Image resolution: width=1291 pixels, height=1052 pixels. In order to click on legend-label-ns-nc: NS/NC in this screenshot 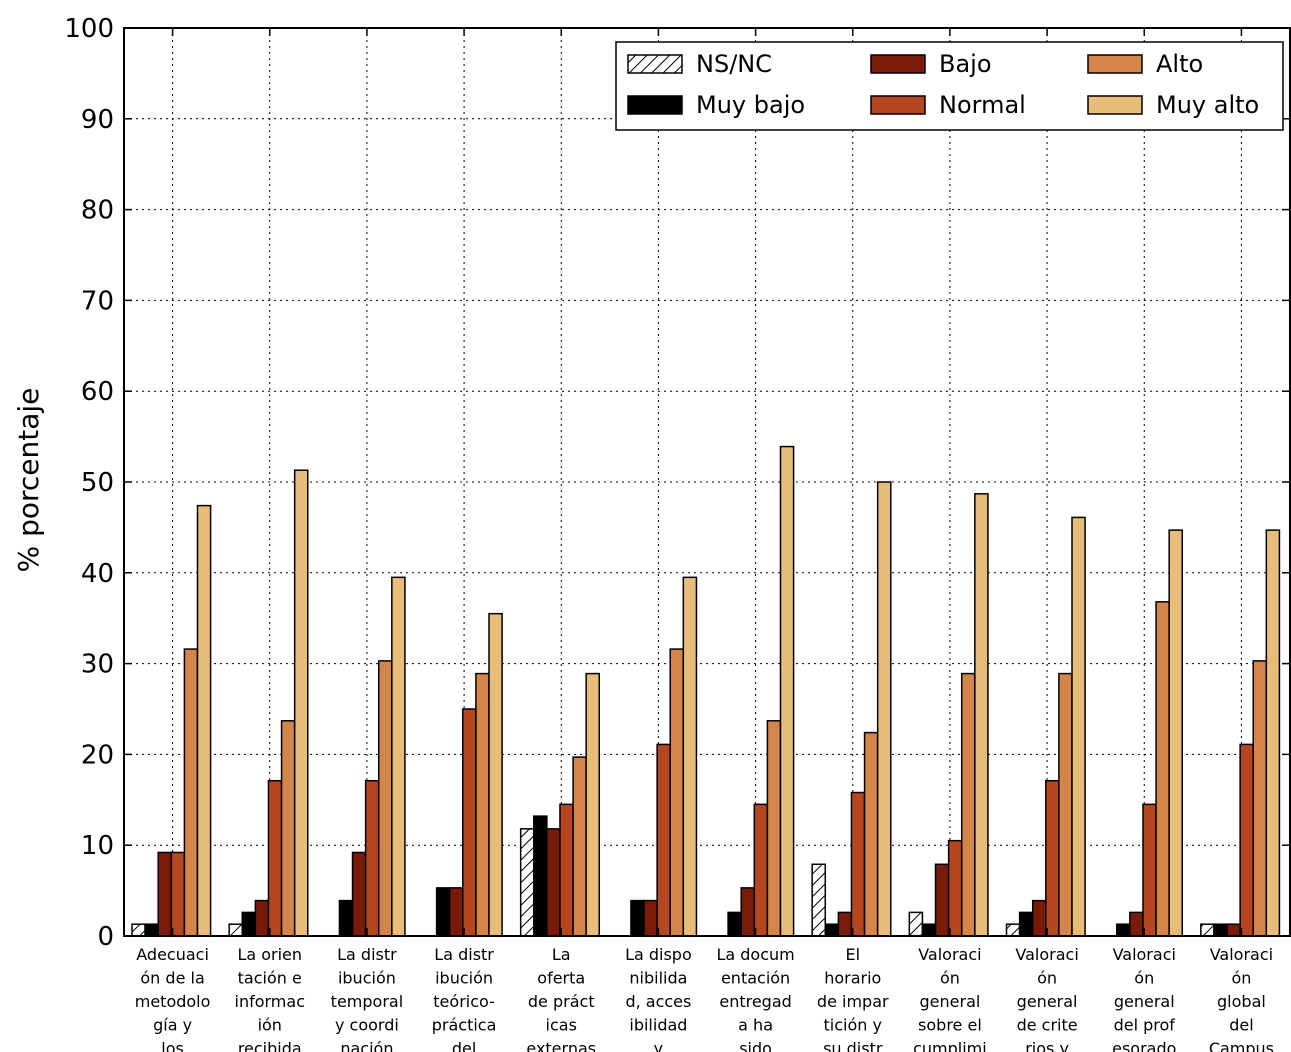, I will do `click(734, 64)`.